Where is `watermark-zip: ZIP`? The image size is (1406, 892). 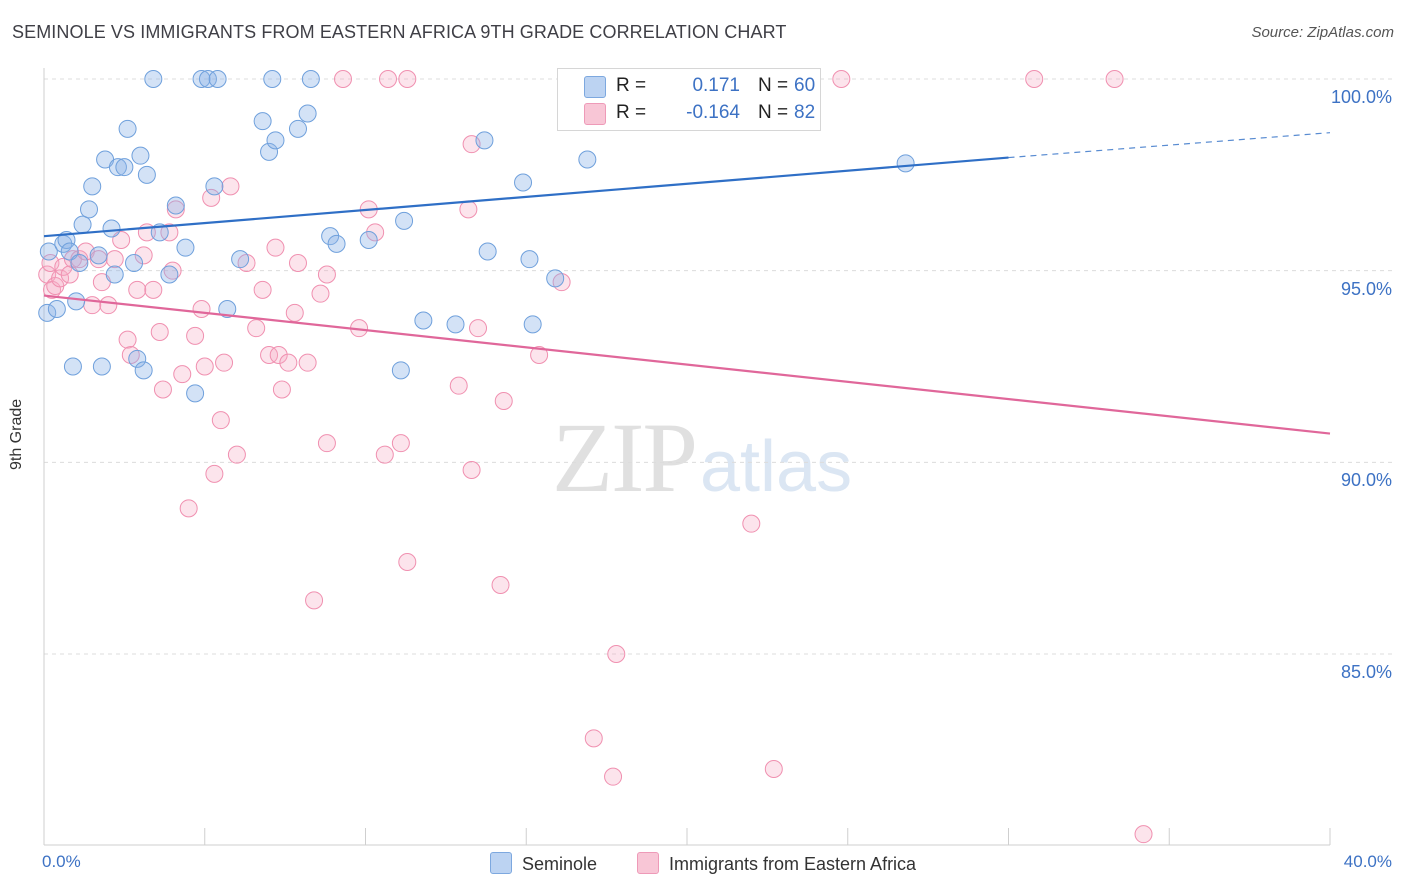
watermark-zip: ZIP is located at coordinates (625, 457).